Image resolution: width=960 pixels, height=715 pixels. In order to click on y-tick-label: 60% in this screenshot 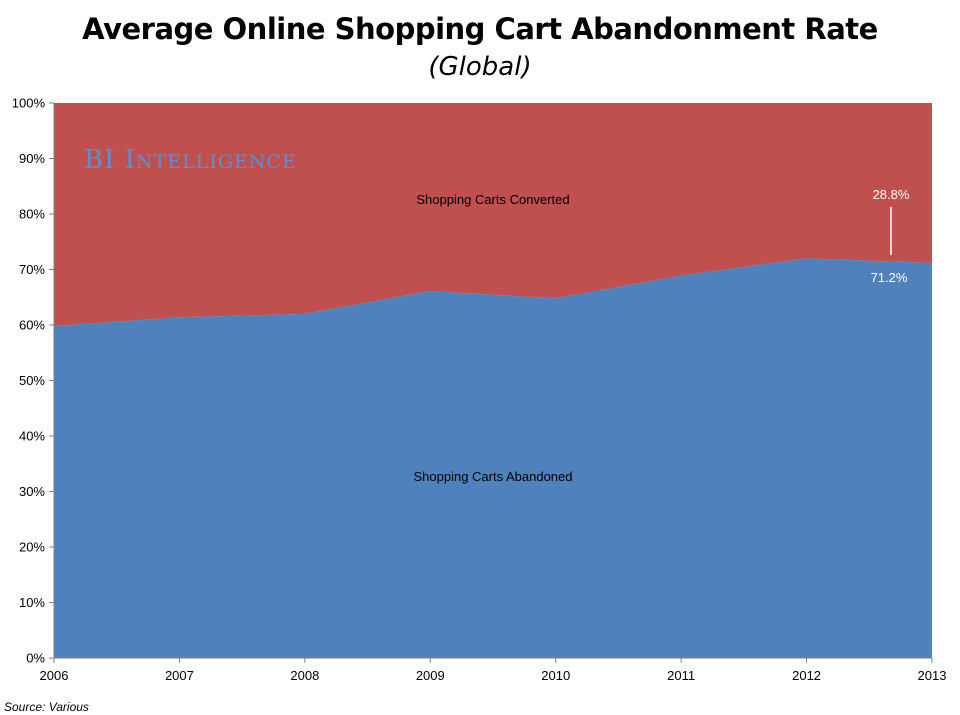, I will do `click(32, 325)`.